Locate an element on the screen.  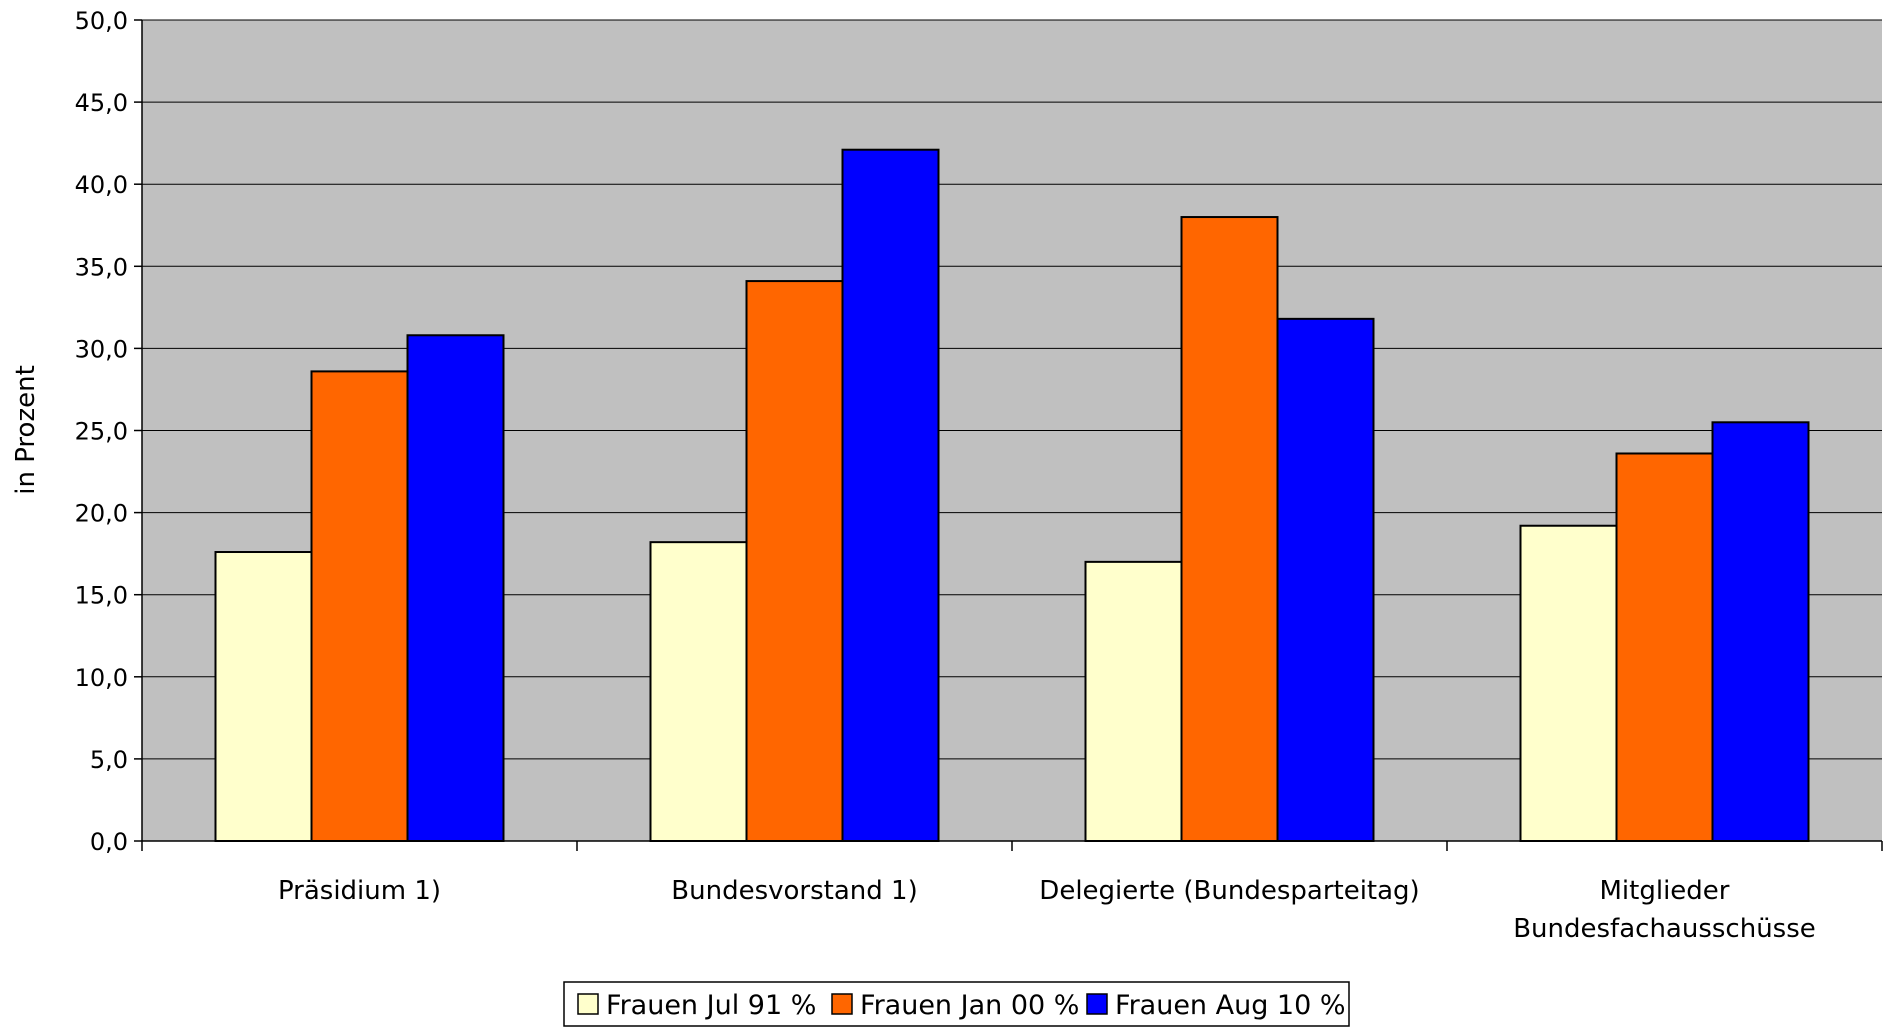
x-category-label: Mitglieder is located at coordinates (1665, 891).